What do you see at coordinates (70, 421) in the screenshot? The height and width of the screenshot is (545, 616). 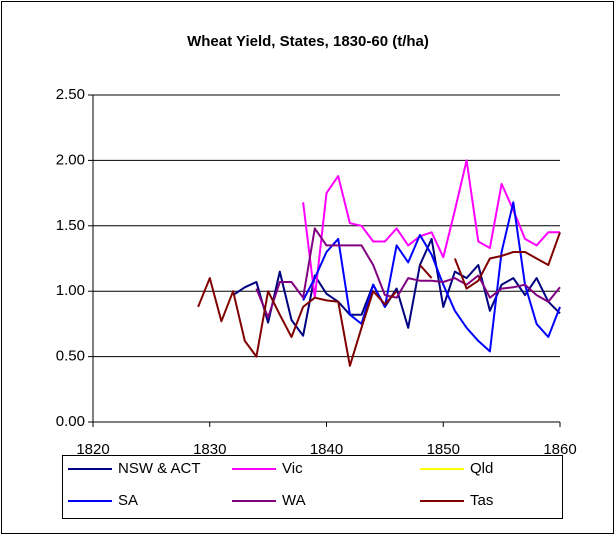 I see `y-tick-label: 0.00` at bounding box center [70, 421].